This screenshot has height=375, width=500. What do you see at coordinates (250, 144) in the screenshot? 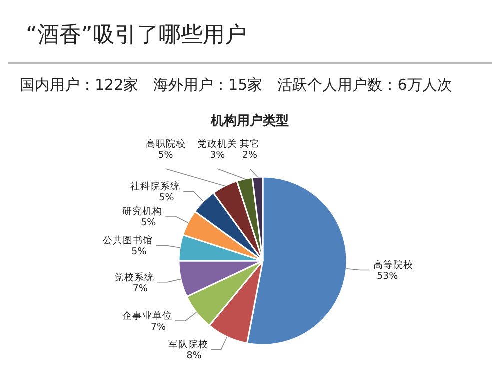
I see `slice-label: 其它` at bounding box center [250, 144].